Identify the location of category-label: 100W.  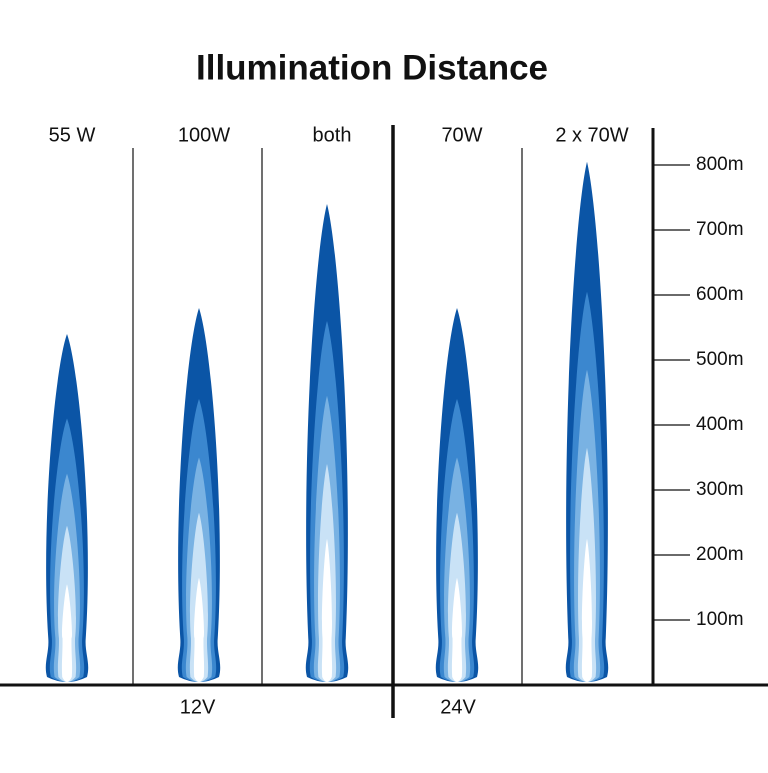
(204, 135).